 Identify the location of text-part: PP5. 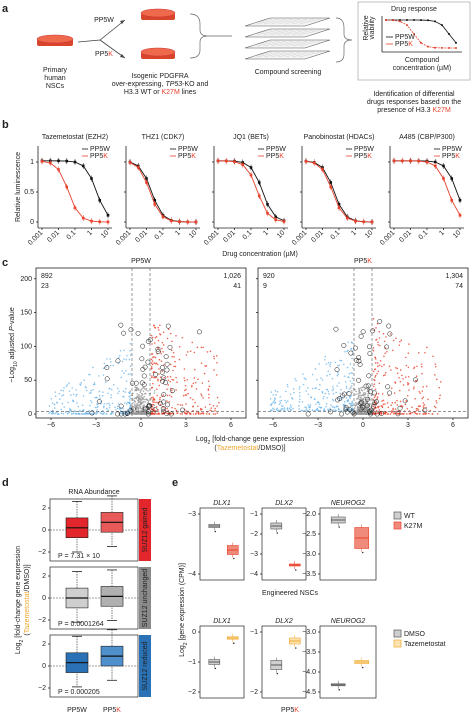
(401, 44).